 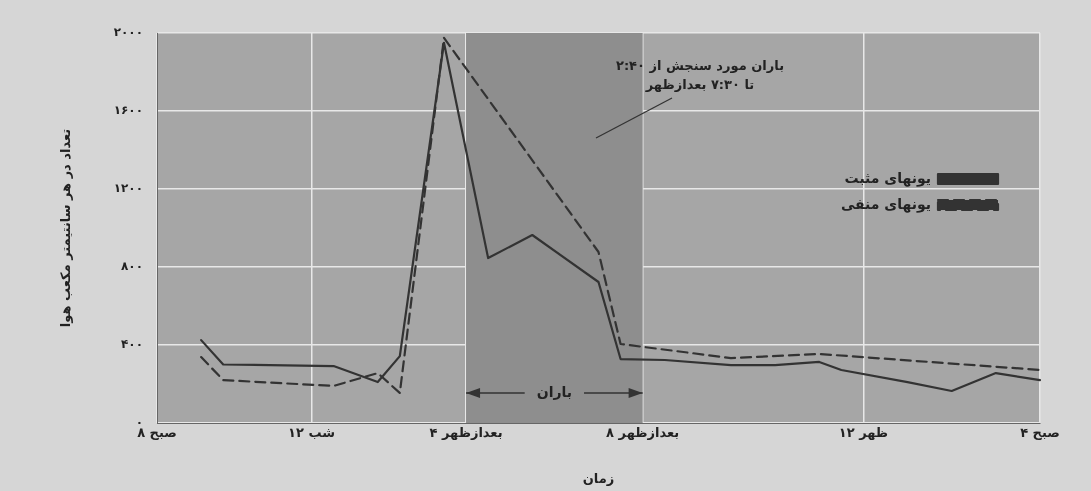 I want to click on x-axis-title: زمان, so click(x=598, y=478).